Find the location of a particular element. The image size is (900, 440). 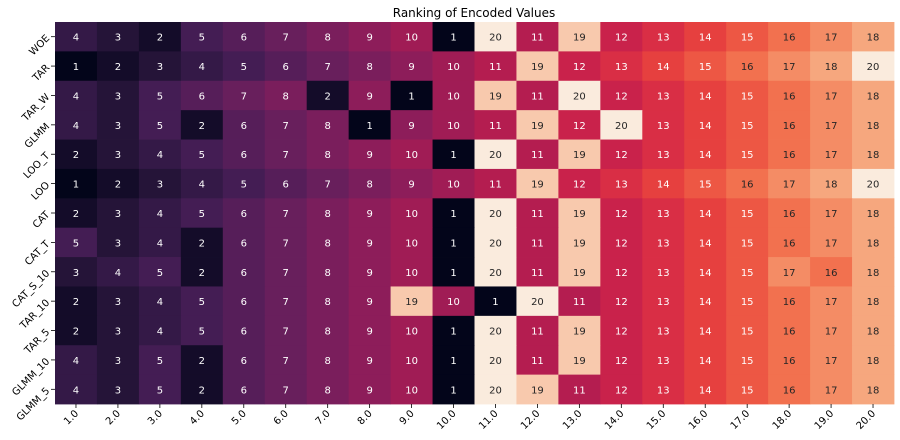

y-tick-label: LOO_T is located at coordinates (37, 165).